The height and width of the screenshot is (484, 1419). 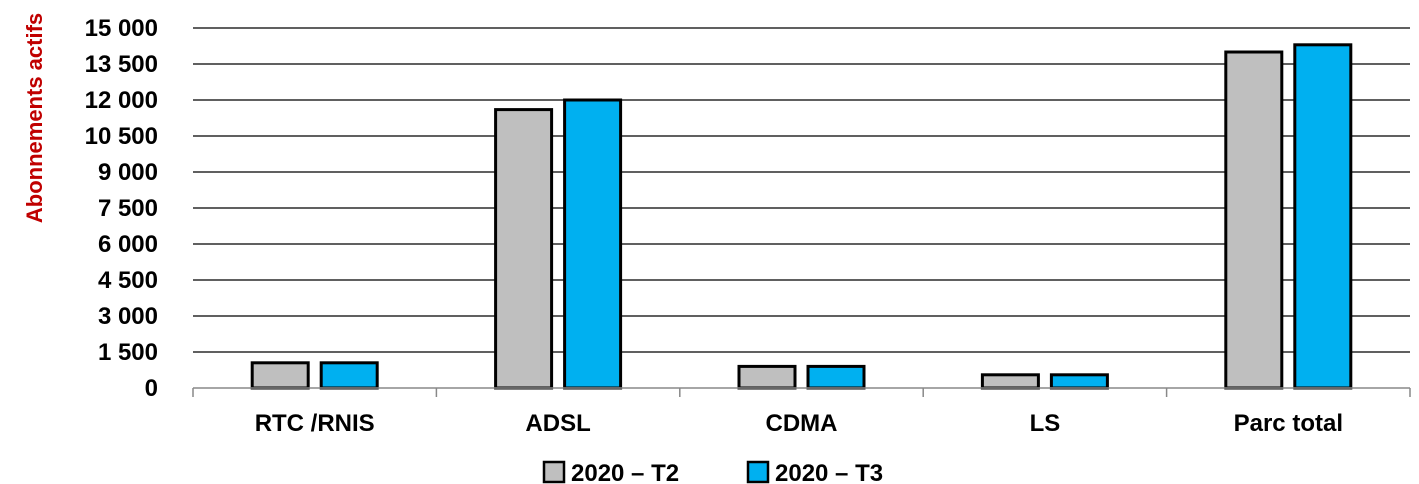 What do you see at coordinates (128, 244) in the screenshot?
I see `y-tick-label: 6 000` at bounding box center [128, 244].